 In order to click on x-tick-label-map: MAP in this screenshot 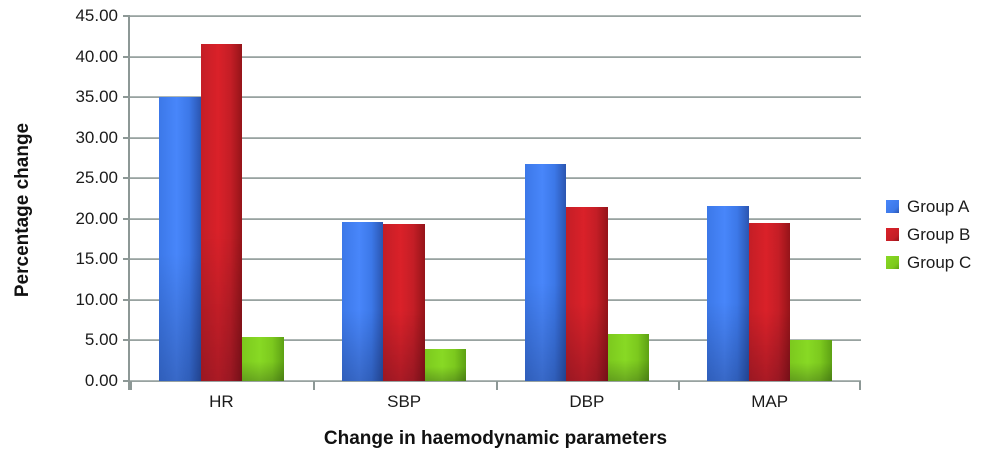, I will do `click(770, 401)`.